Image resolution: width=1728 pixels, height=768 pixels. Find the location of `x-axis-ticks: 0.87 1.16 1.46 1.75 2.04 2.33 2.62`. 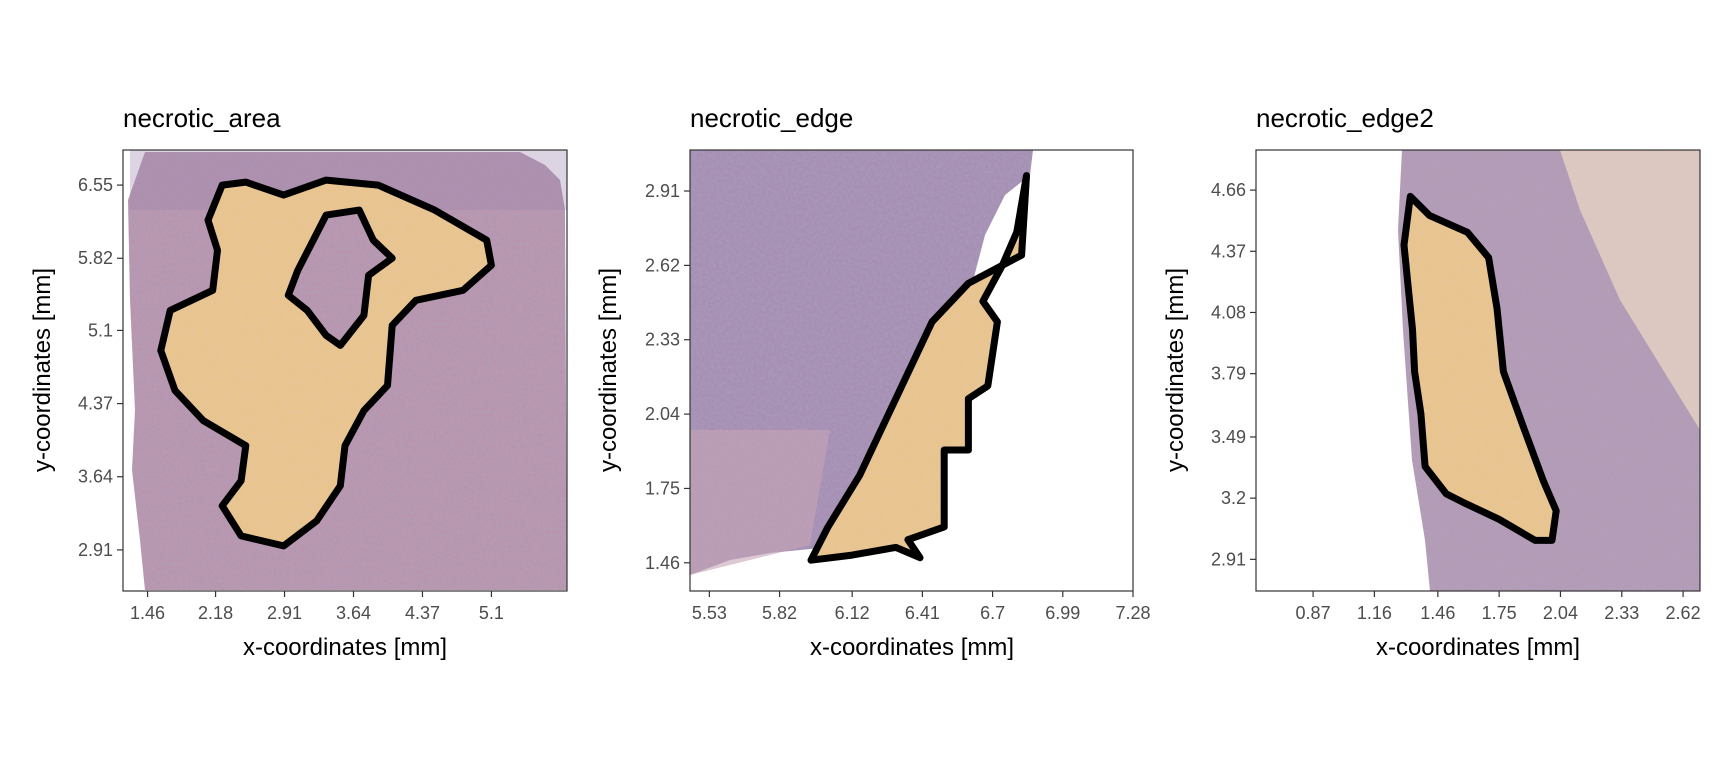

x-axis-ticks: 0.87 1.16 1.46 1.75 2.04 2.33 2.62 is located at coordinates (1498, 607).